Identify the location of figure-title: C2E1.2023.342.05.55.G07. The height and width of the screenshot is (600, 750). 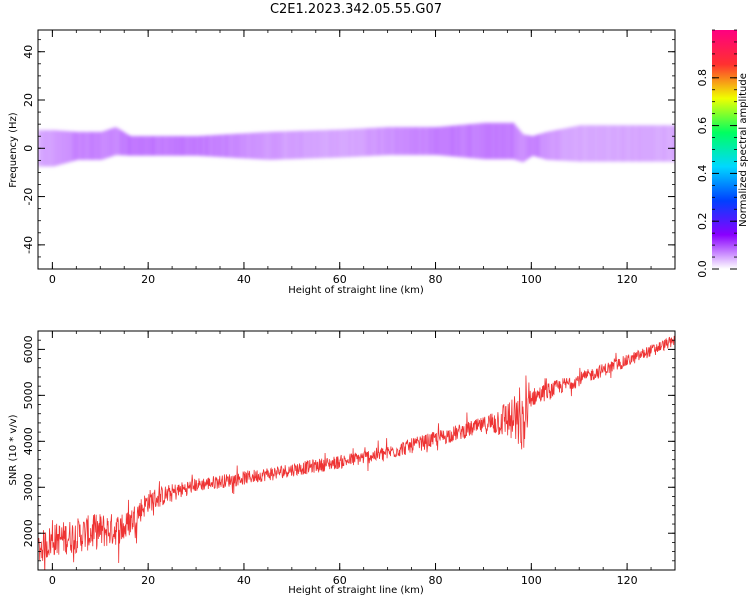
(356, 9).